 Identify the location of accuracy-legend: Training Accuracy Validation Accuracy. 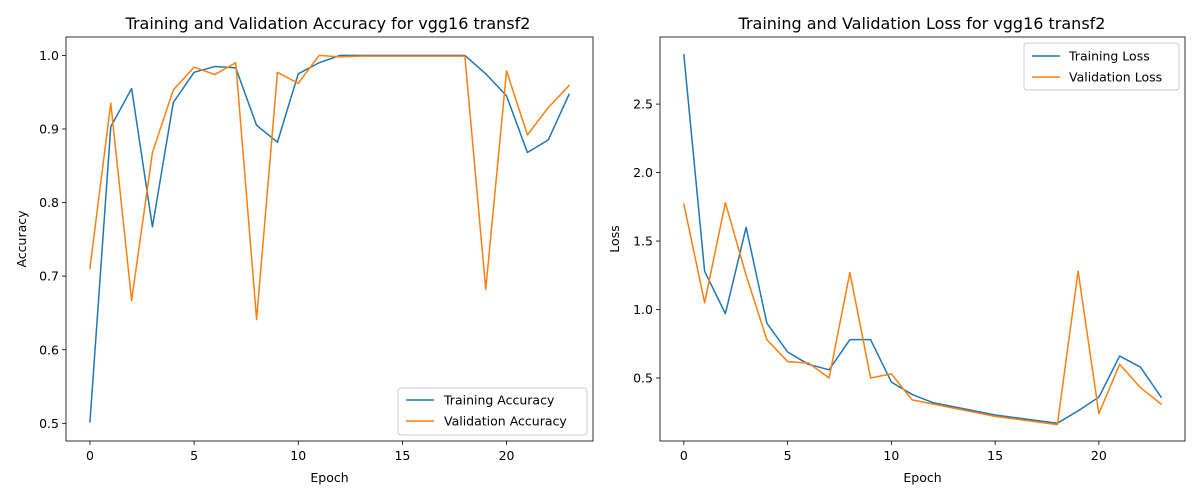
(492, 411).